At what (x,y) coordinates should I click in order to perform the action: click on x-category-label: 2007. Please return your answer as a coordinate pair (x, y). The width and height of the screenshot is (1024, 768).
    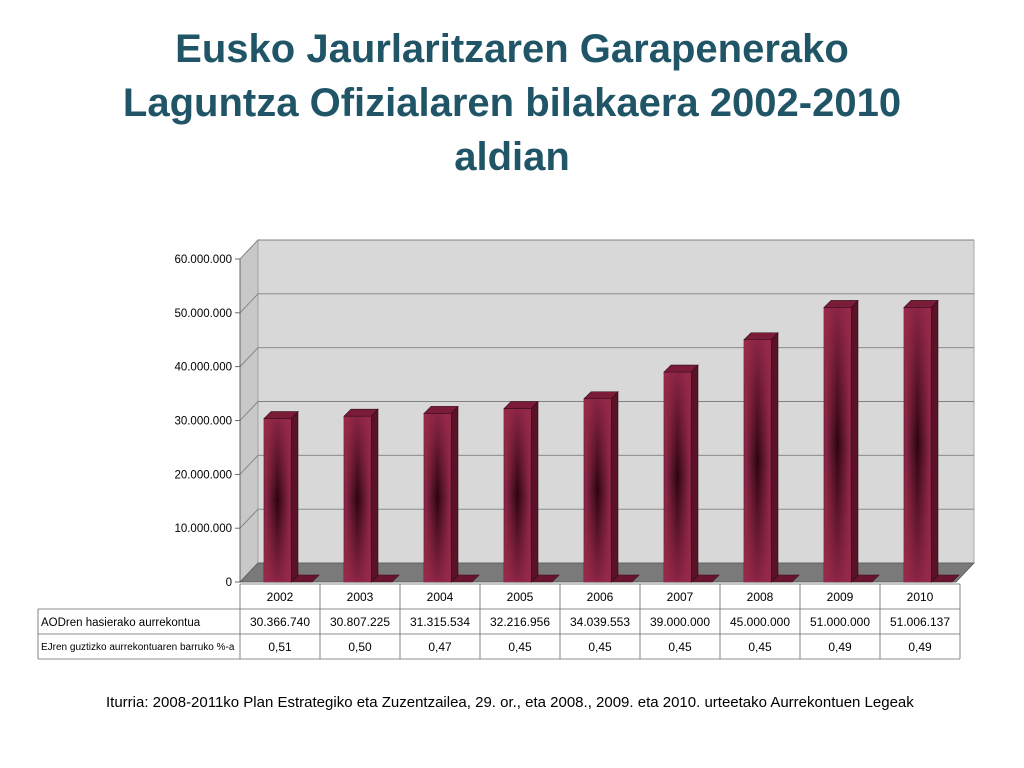
    Looking at the image, I should click on (680, 597).